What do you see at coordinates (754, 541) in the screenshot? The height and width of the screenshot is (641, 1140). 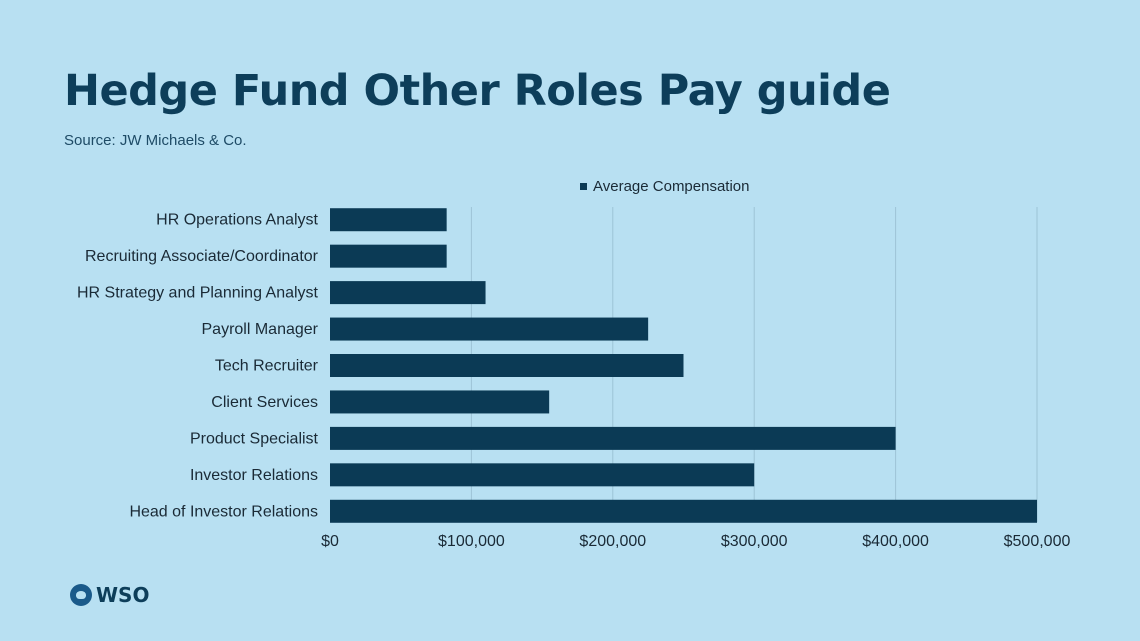 I see `x-tick-label: $300,000` at bounding box center [754, 541].